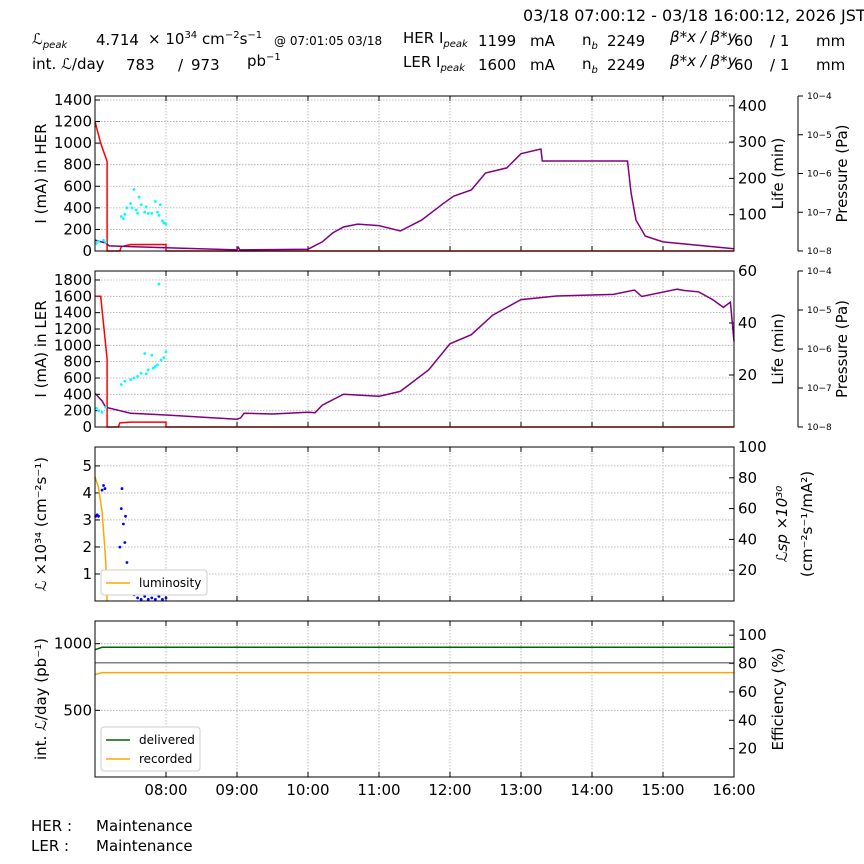 Image resolution: width=864 pixels, height=864 pixels. I want to click on ler-betay: / 1, so click(780, 65).